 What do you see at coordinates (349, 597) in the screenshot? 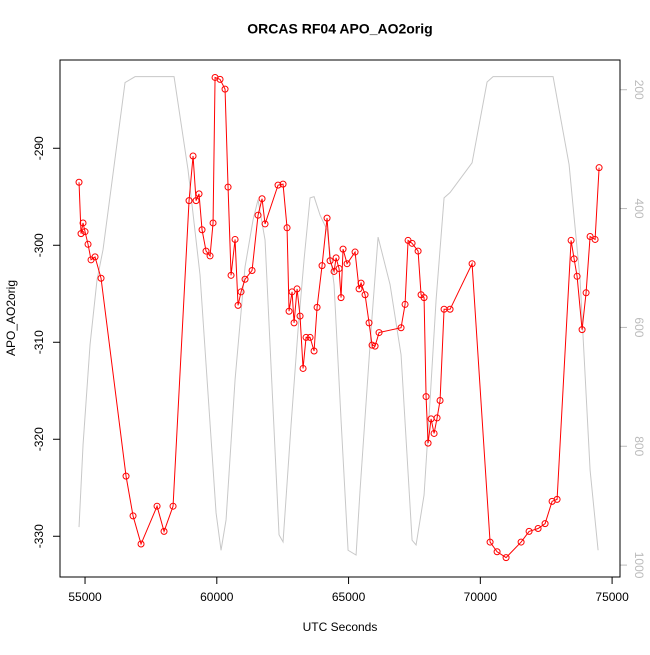
I see `x-tick-label: 65000` at bounding box center [349, 597].